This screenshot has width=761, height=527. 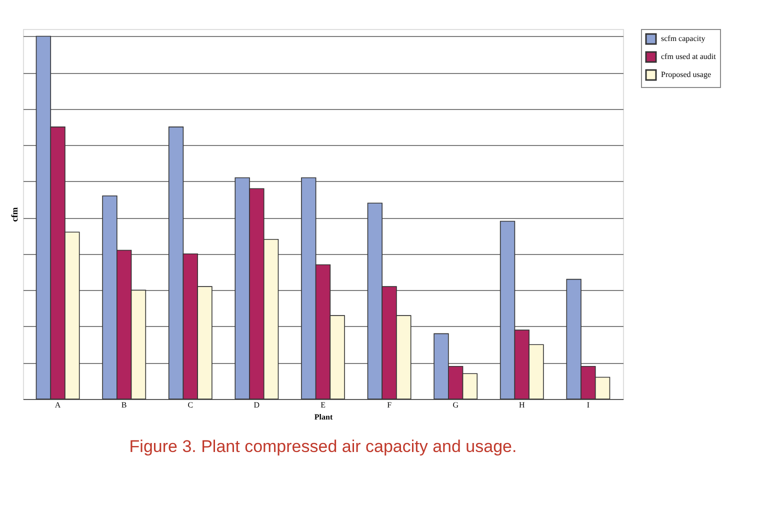 I want to click on legend-label: cfm used at audit, so click(x=689, y=56).